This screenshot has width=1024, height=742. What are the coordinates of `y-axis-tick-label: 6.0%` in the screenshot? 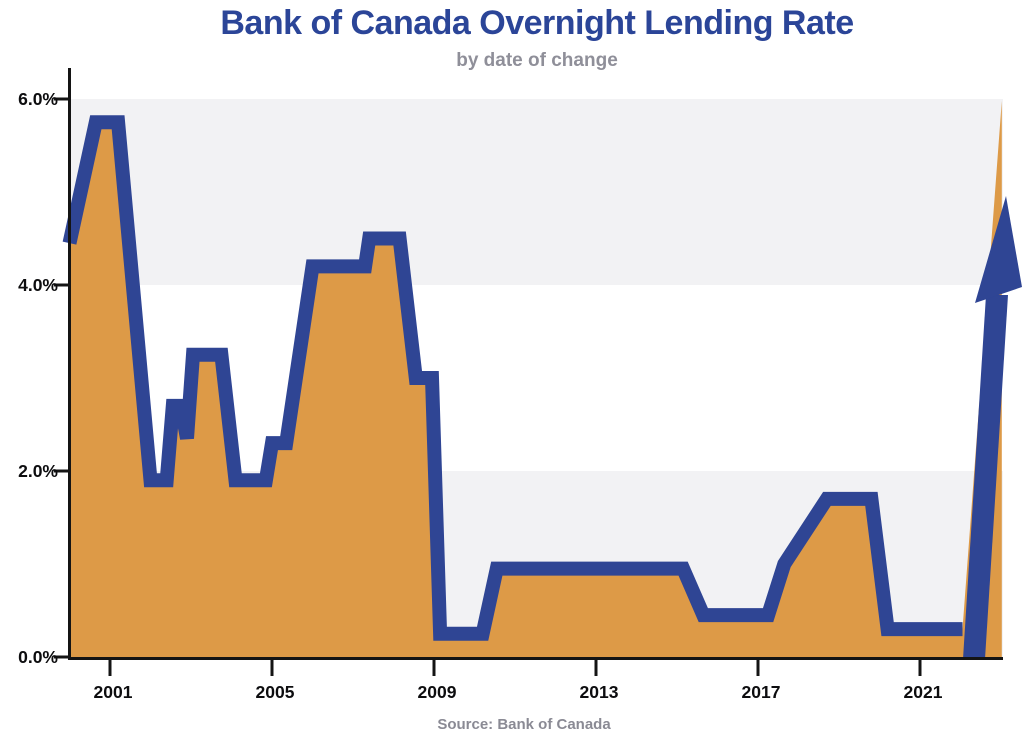 It's located at (38, 99).